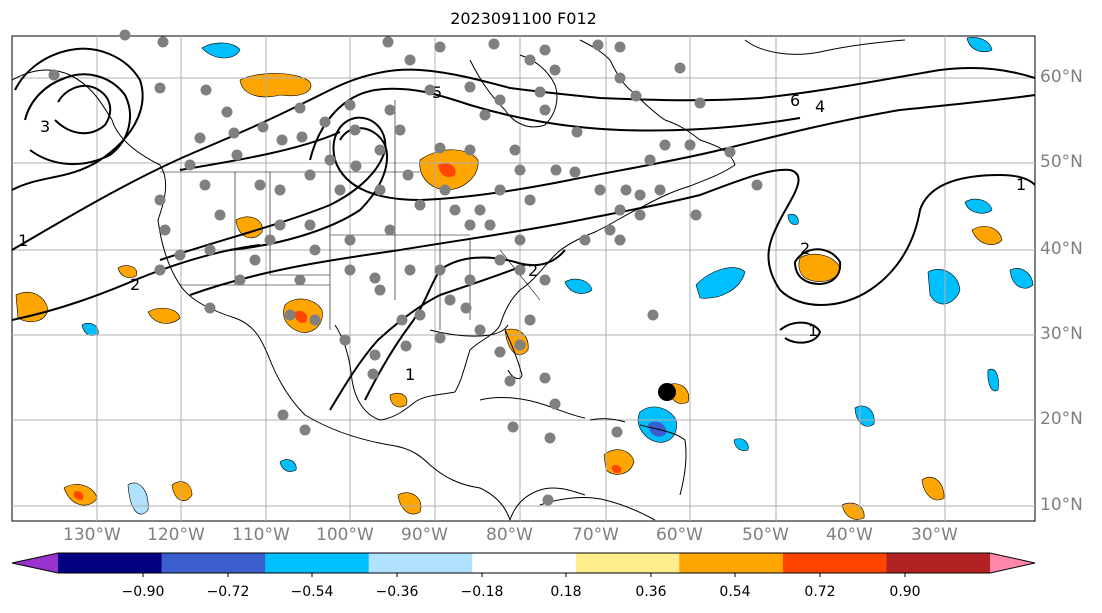 The height and width of the screenshot is (613, 1102). Describe the element at coordinates (1061, 419) in the screenshot. I see `latitude-label: 20°N` at that location.